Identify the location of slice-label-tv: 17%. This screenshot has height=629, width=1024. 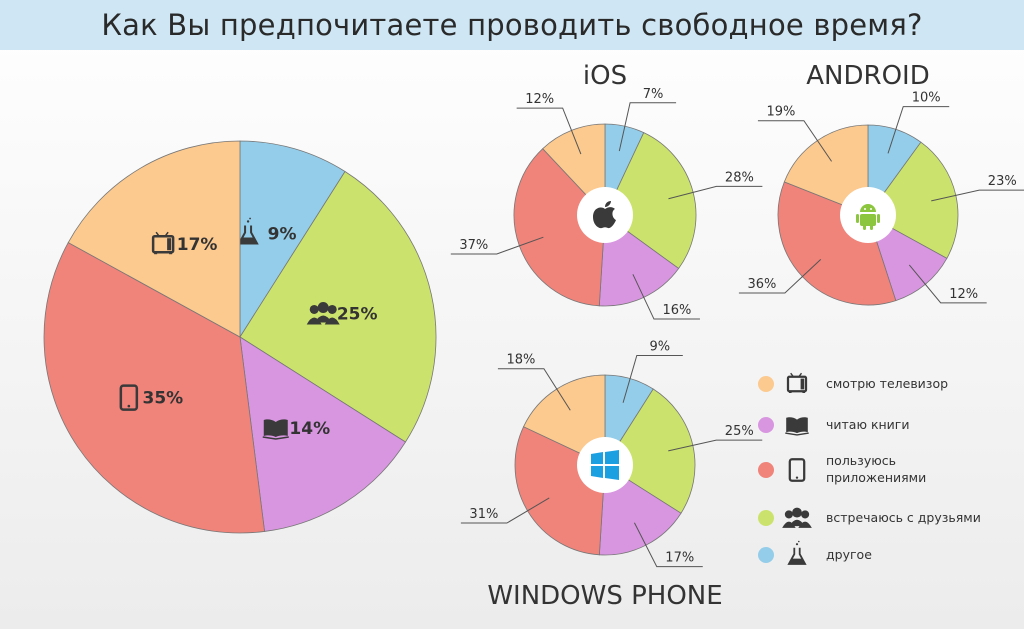
(197, 245).